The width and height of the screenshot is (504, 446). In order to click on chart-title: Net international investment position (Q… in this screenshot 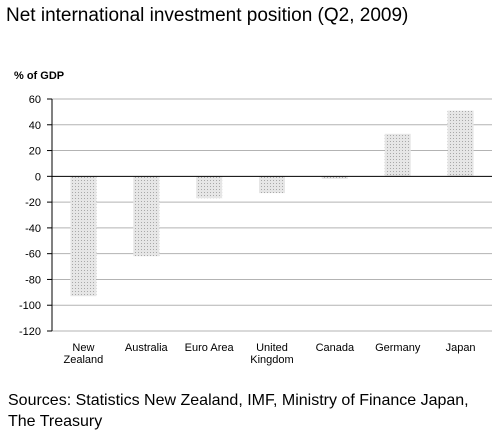, I will do `click(207, 15)`.